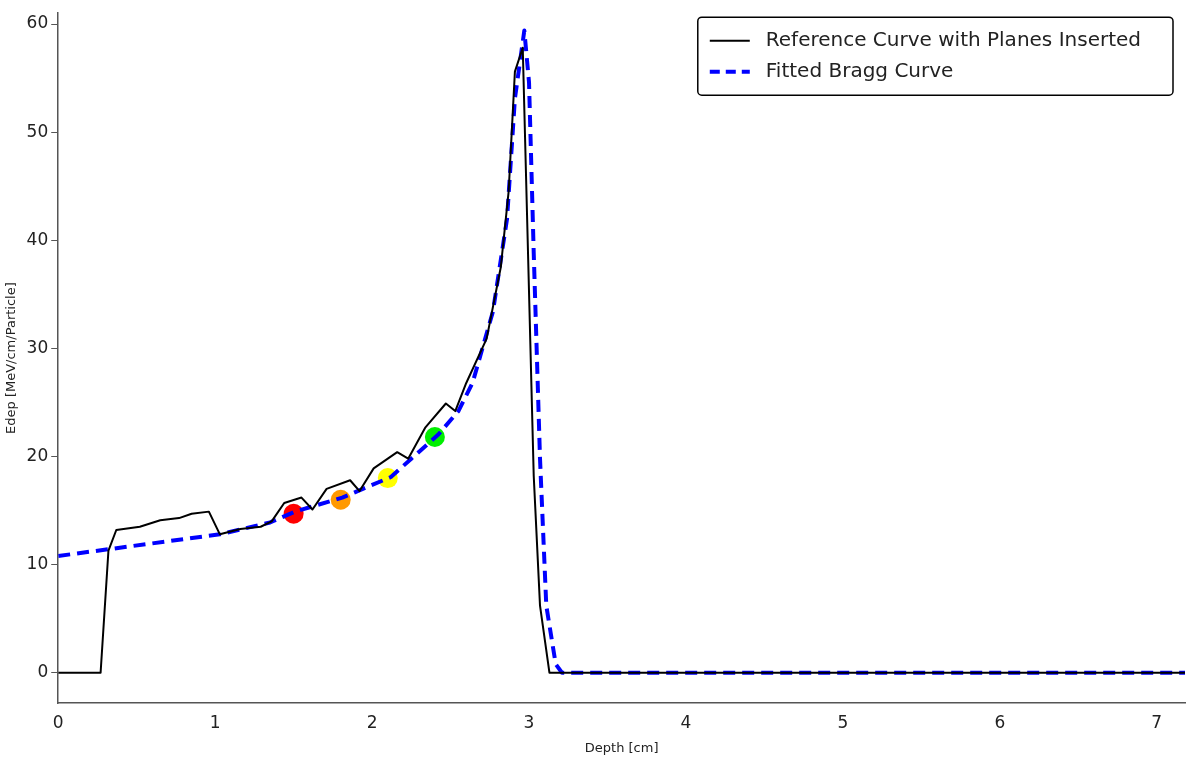 Image resolution: width=1201 pixels, height=766 pixels. What do you see at coordinates (58, 721) in the screenshot?
I see `x-tick-label: 0` at bounding box center [58, 721].